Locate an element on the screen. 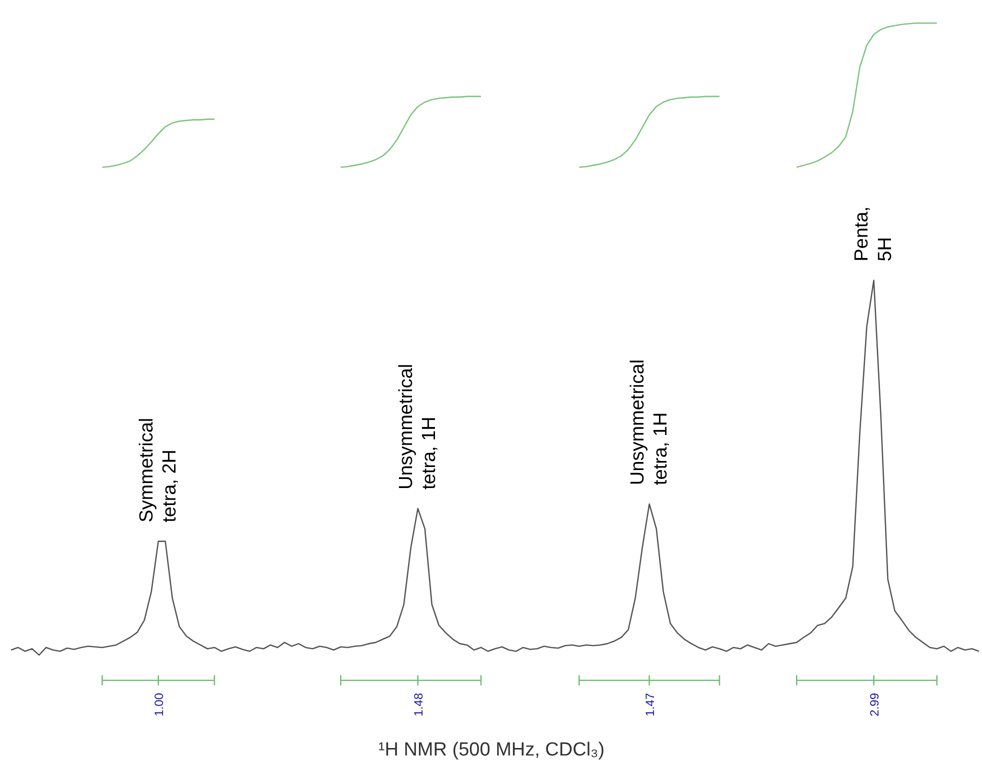 Image resolution: width=982 pixels, height=772 pixels. annotation: Symmetrical tetra, 2H is located at coordinates (158, 470).